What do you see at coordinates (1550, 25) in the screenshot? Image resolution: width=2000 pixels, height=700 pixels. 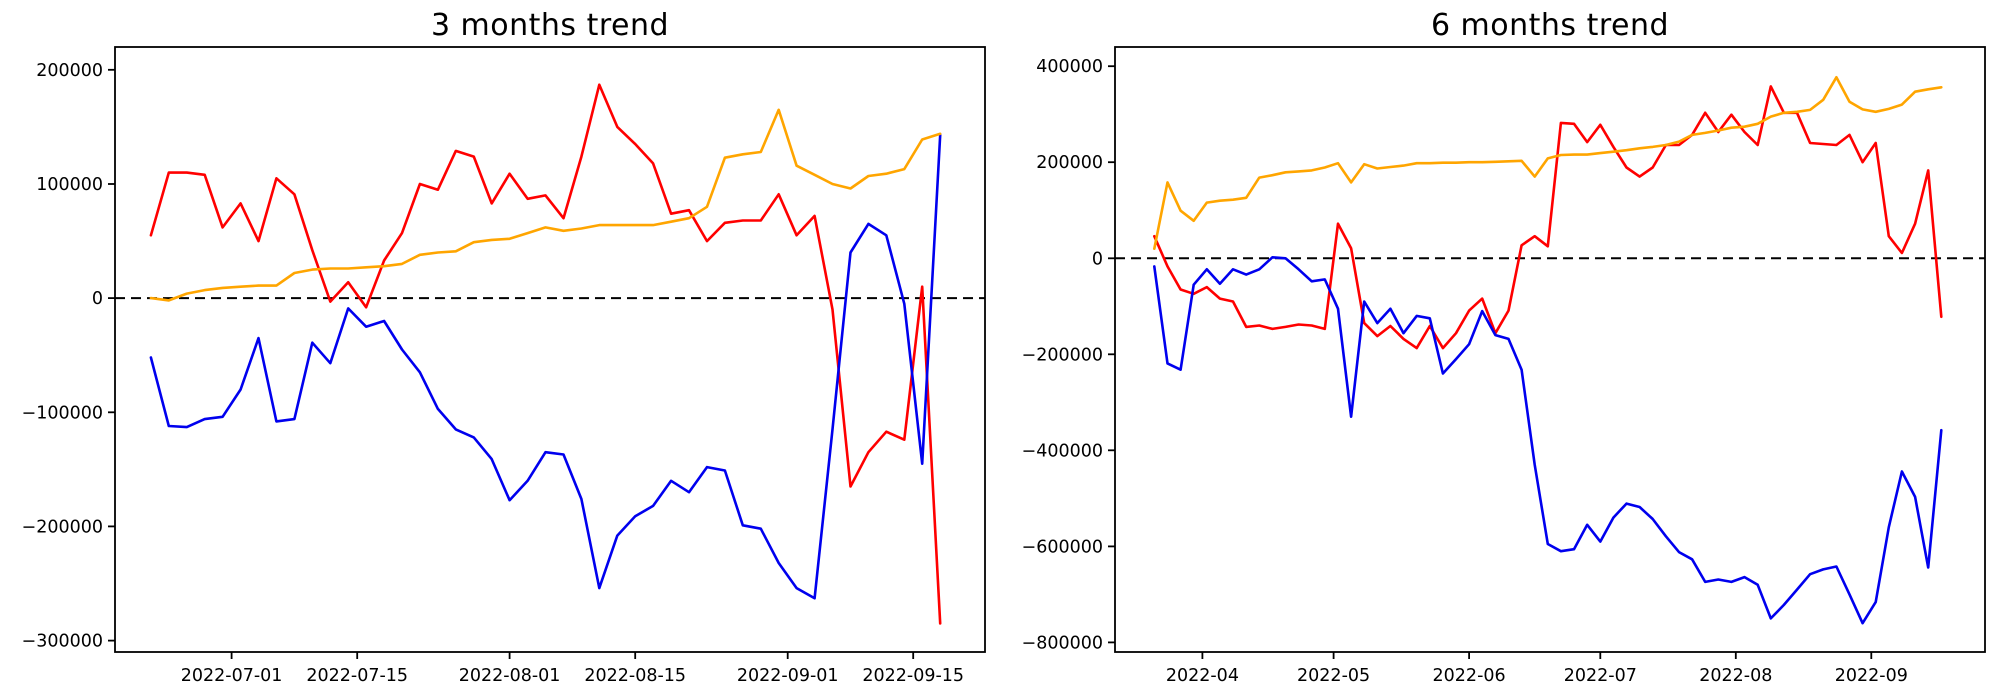 I see `chart-title-6-months: 6 months trend` at bounding box center [1550, 25].